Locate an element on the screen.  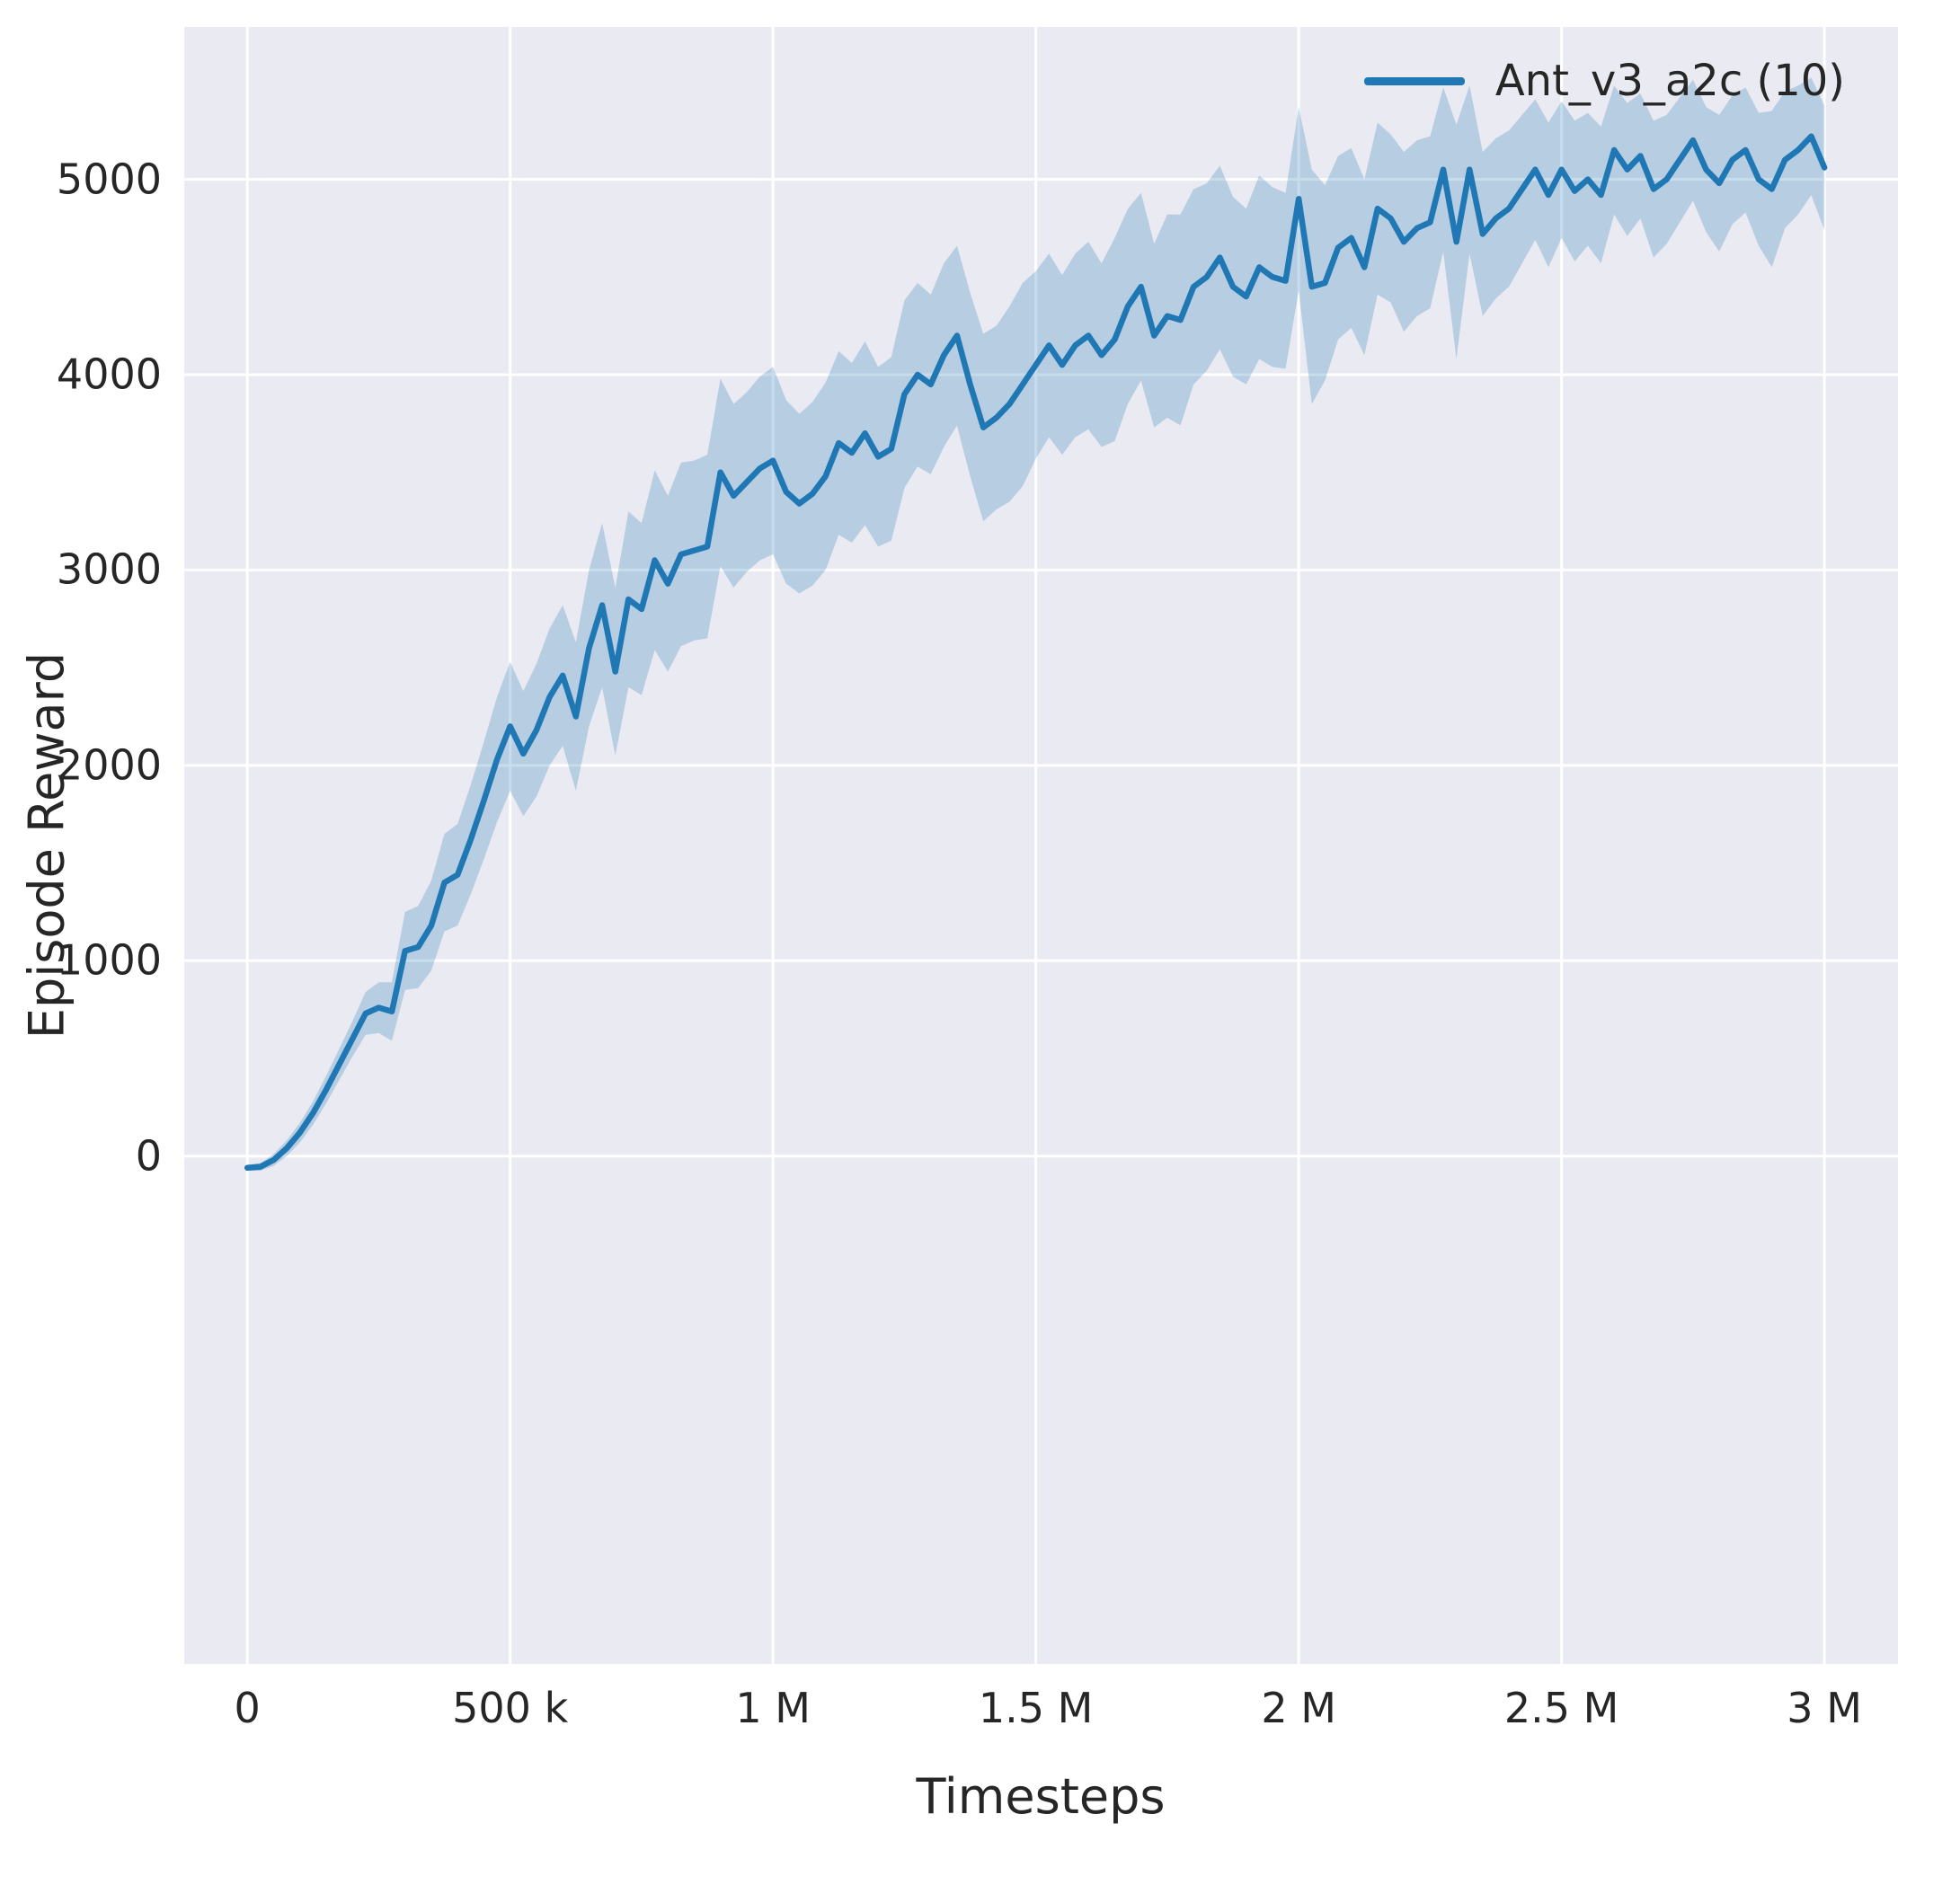
x-tick-label: 2 M is located at coordinates (1299, 1708).